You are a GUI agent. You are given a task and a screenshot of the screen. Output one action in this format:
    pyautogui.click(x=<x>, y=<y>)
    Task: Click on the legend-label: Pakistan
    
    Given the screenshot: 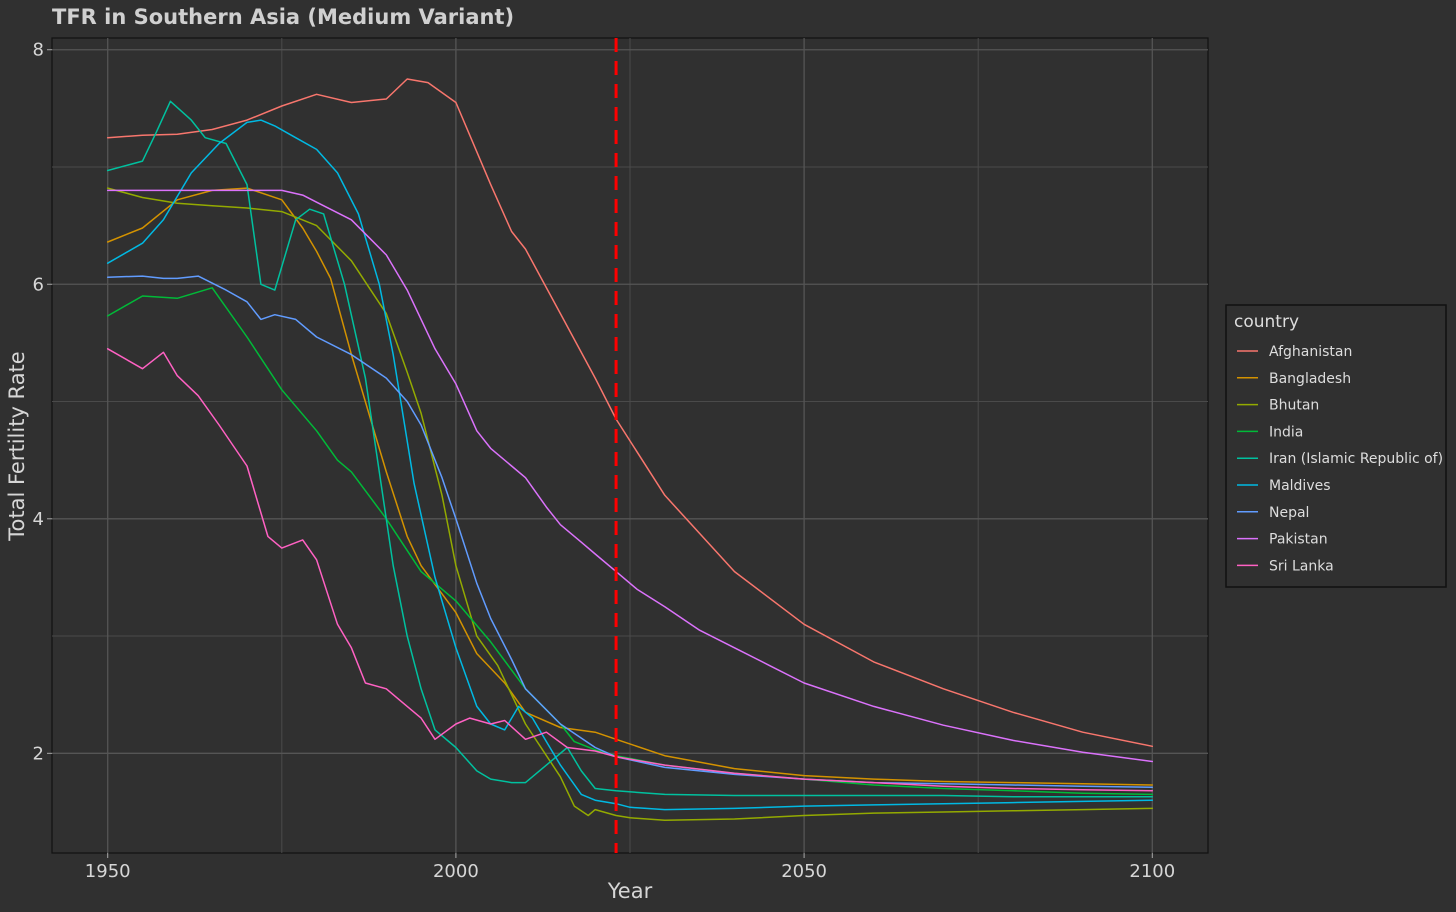 What is the action you would take?
    pyautogui.click(x=1298, y=540)
    